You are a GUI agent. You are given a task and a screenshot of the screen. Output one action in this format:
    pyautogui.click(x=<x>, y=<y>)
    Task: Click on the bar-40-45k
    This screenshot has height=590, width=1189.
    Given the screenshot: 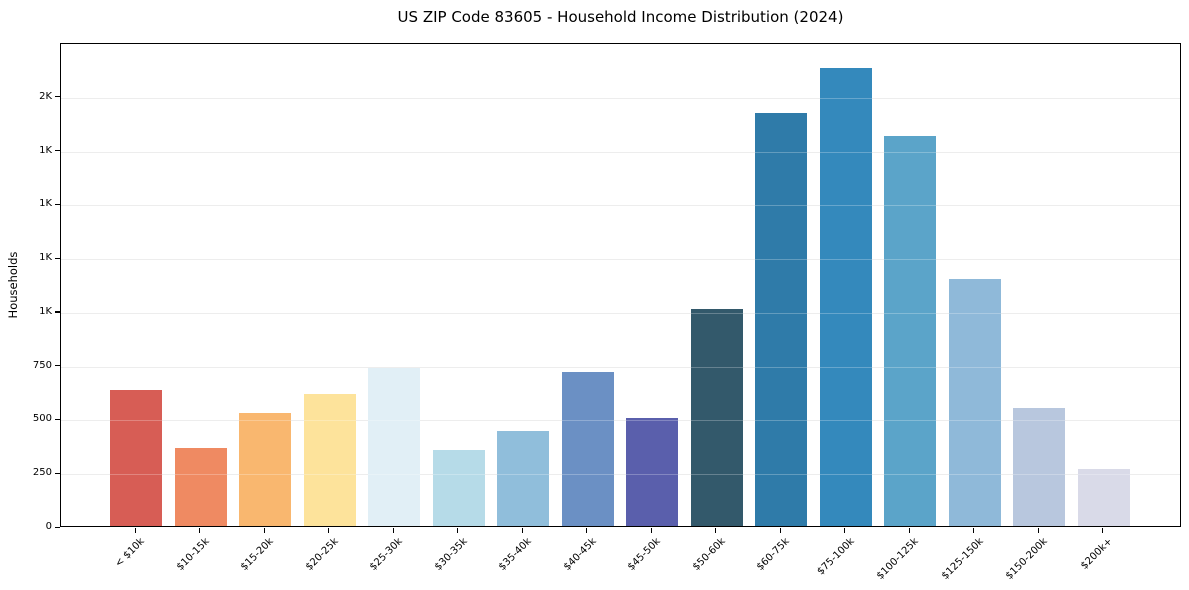 What is the action you would take?
    pyautogui.click(x=587, y=449)
    